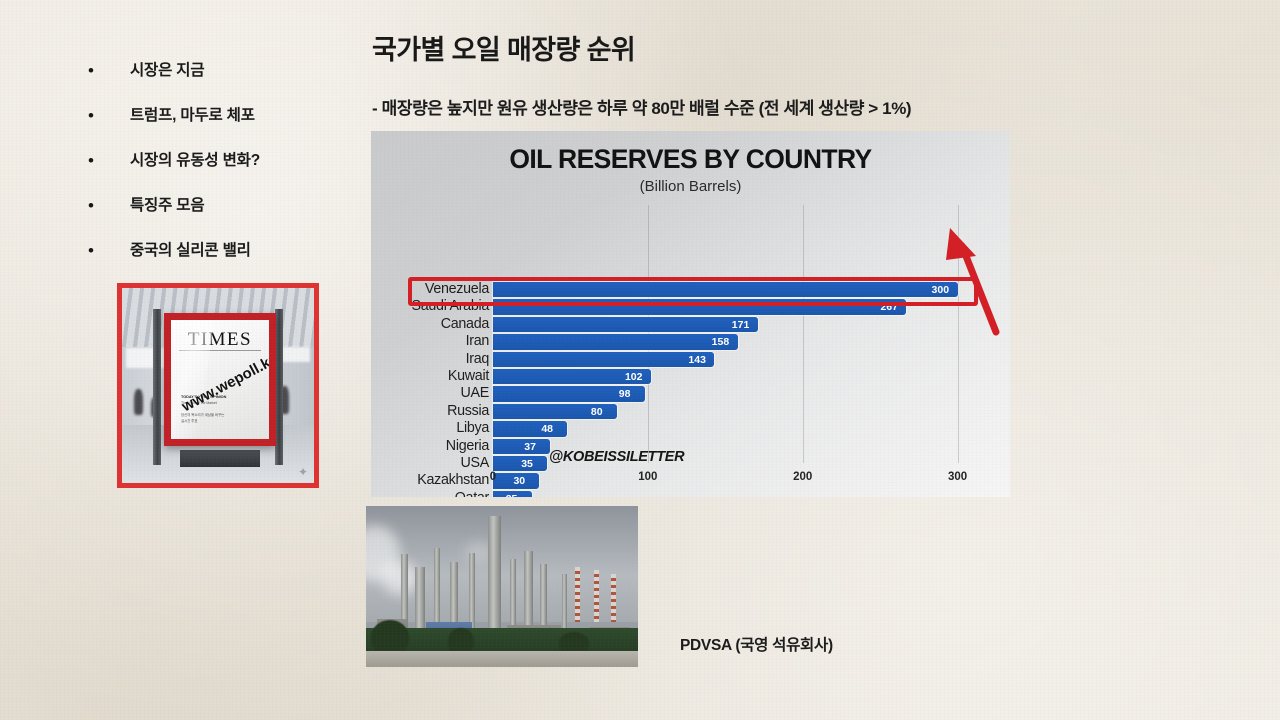 Image resolution: width=1280 pixels, height=720 pixels. I want to click on bar-row: Kuwait 102, so click(690, 376).